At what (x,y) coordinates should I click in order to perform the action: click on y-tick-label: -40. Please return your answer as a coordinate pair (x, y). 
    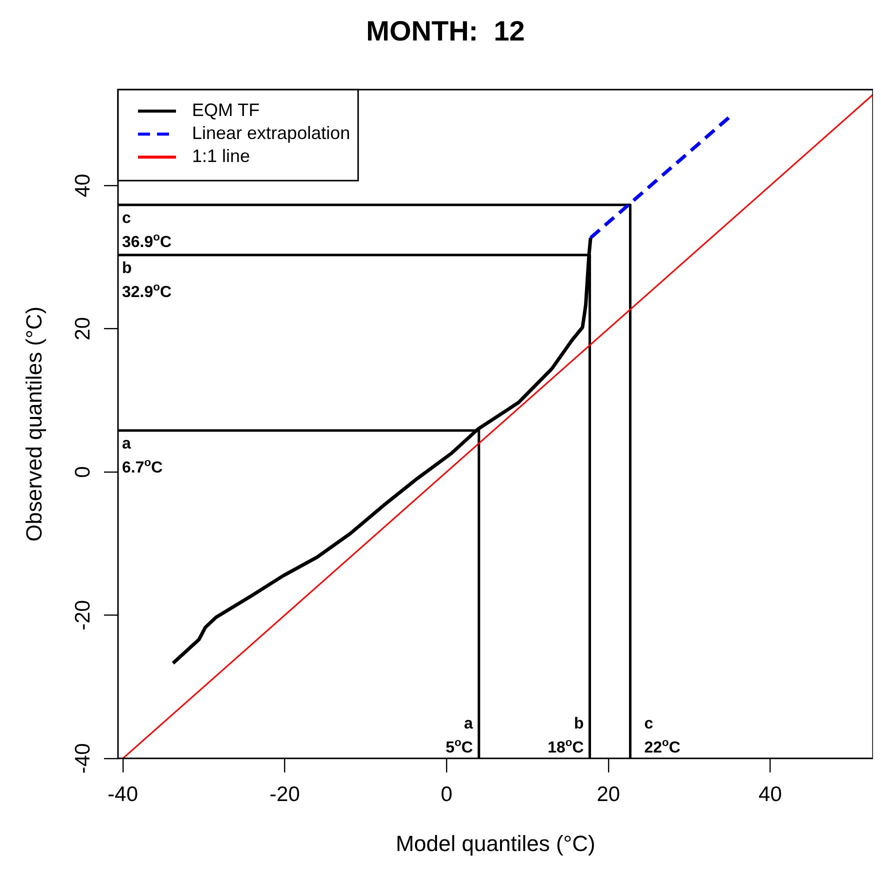
    Looking at the image, I should click on (82, 758).